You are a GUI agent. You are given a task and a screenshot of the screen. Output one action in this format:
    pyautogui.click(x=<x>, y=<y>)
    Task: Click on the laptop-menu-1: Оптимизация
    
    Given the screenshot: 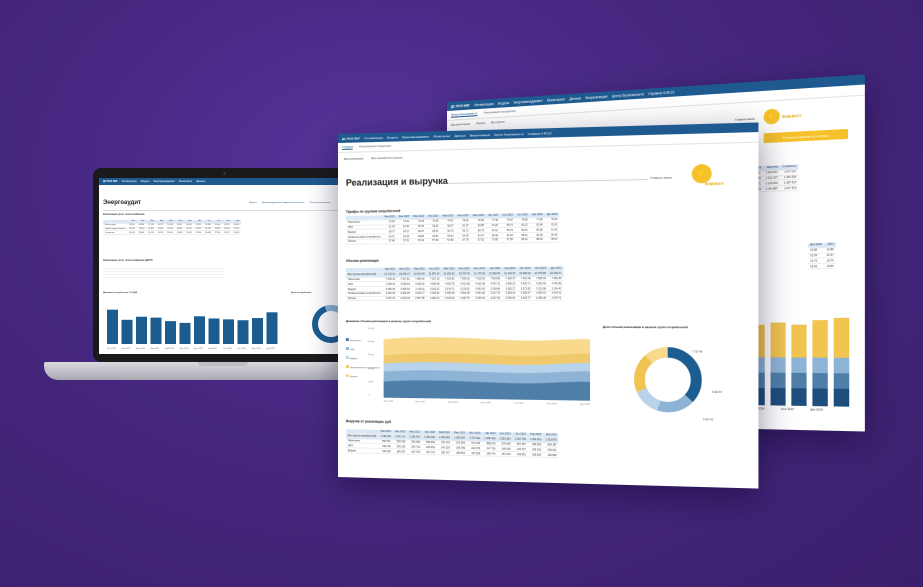 What is the action you would take?
    pyautogui.click(x=129, y=181)
    